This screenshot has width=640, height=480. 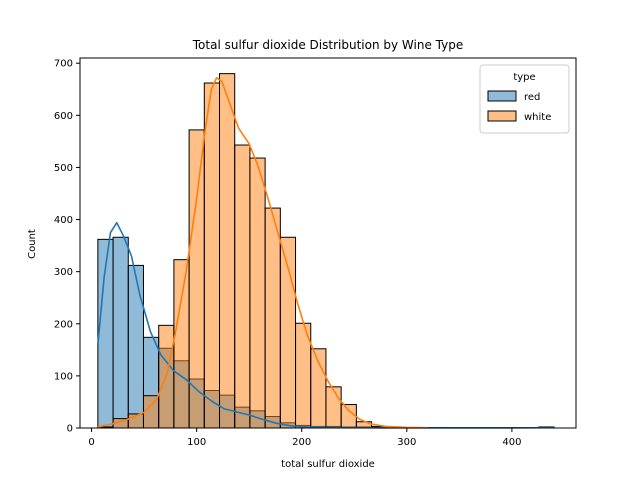 I want to click on legend-label-red: red, so click(x=532, y=97).